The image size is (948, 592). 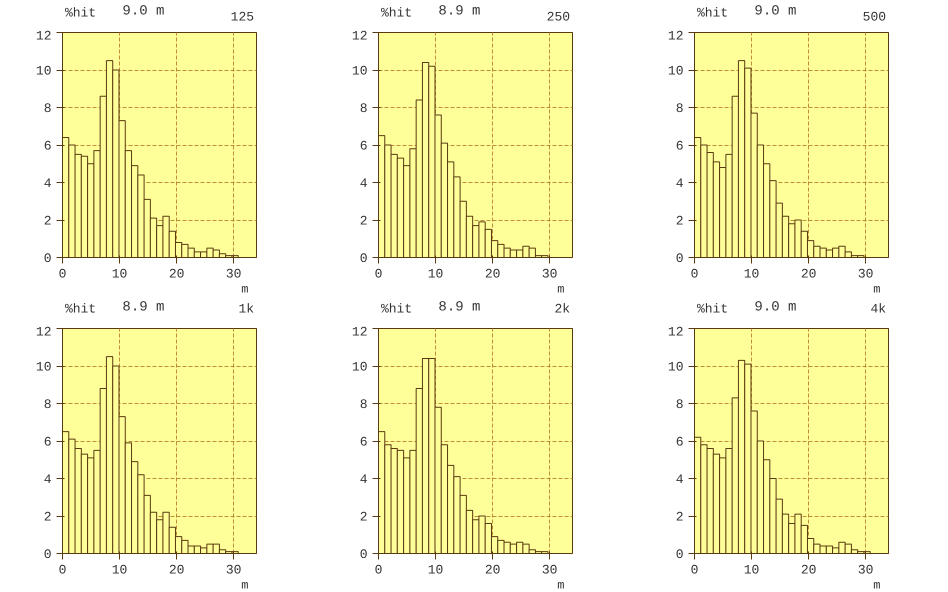 I want to click on chart-subtitle: 125, so click(x=242, y=17).